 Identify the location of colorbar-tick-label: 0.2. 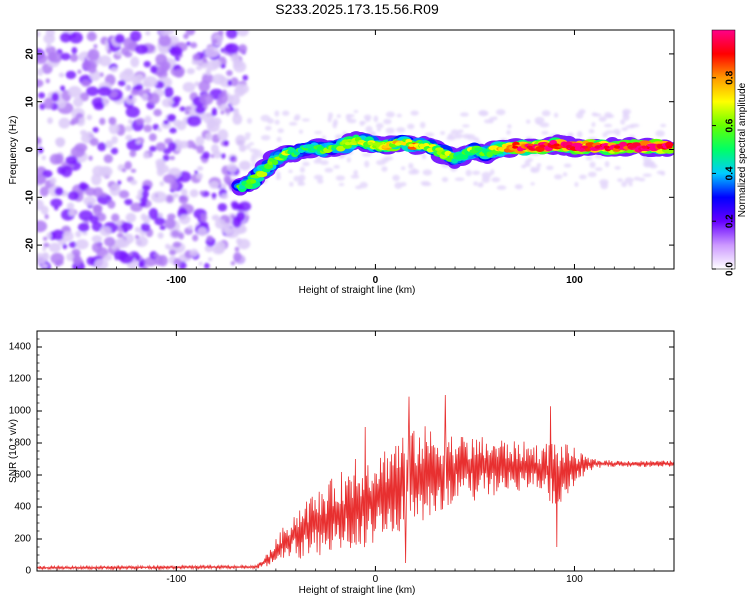
(730, 221).